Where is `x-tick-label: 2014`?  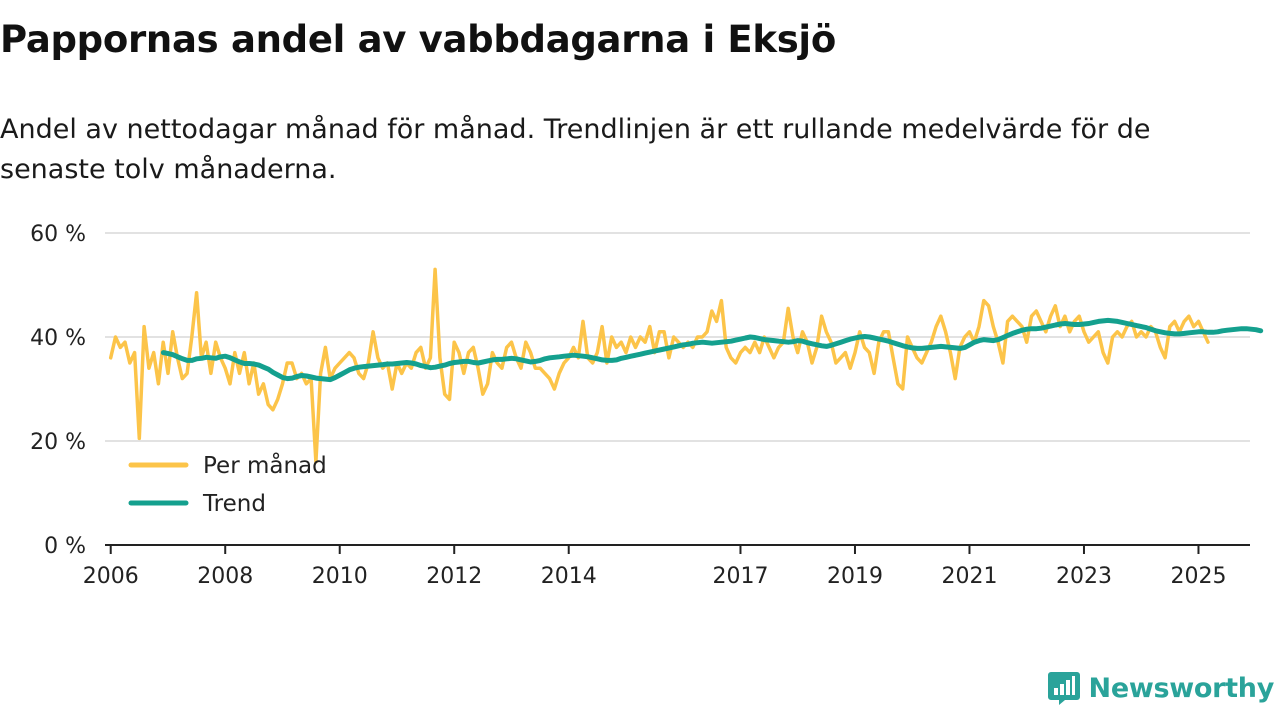 x-tick-label: 2014 is located at coordinates (569, 576).